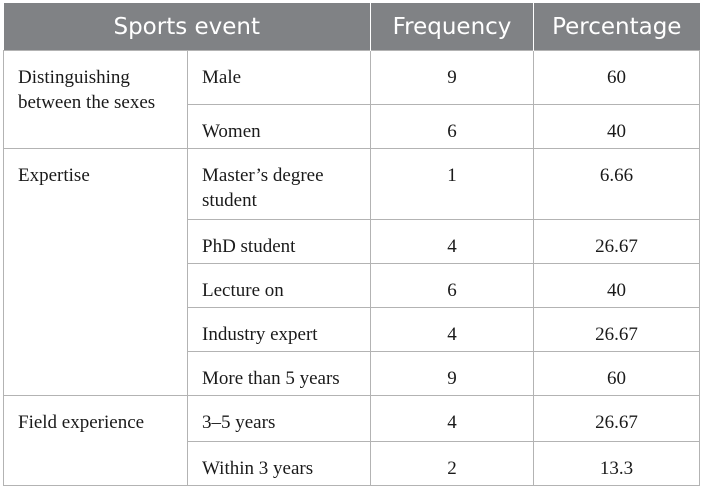 This screenshot has width=702, height=486. I want to click on table-row: More than 5 years 9 60, so click(352, 373).